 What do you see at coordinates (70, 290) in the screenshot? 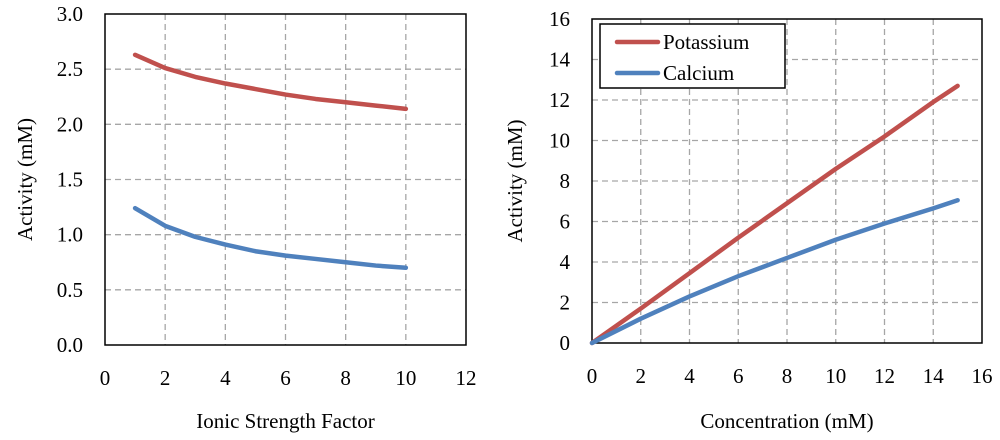
I see `y-tick-label: 0.5` at bounding box center [70, 290].